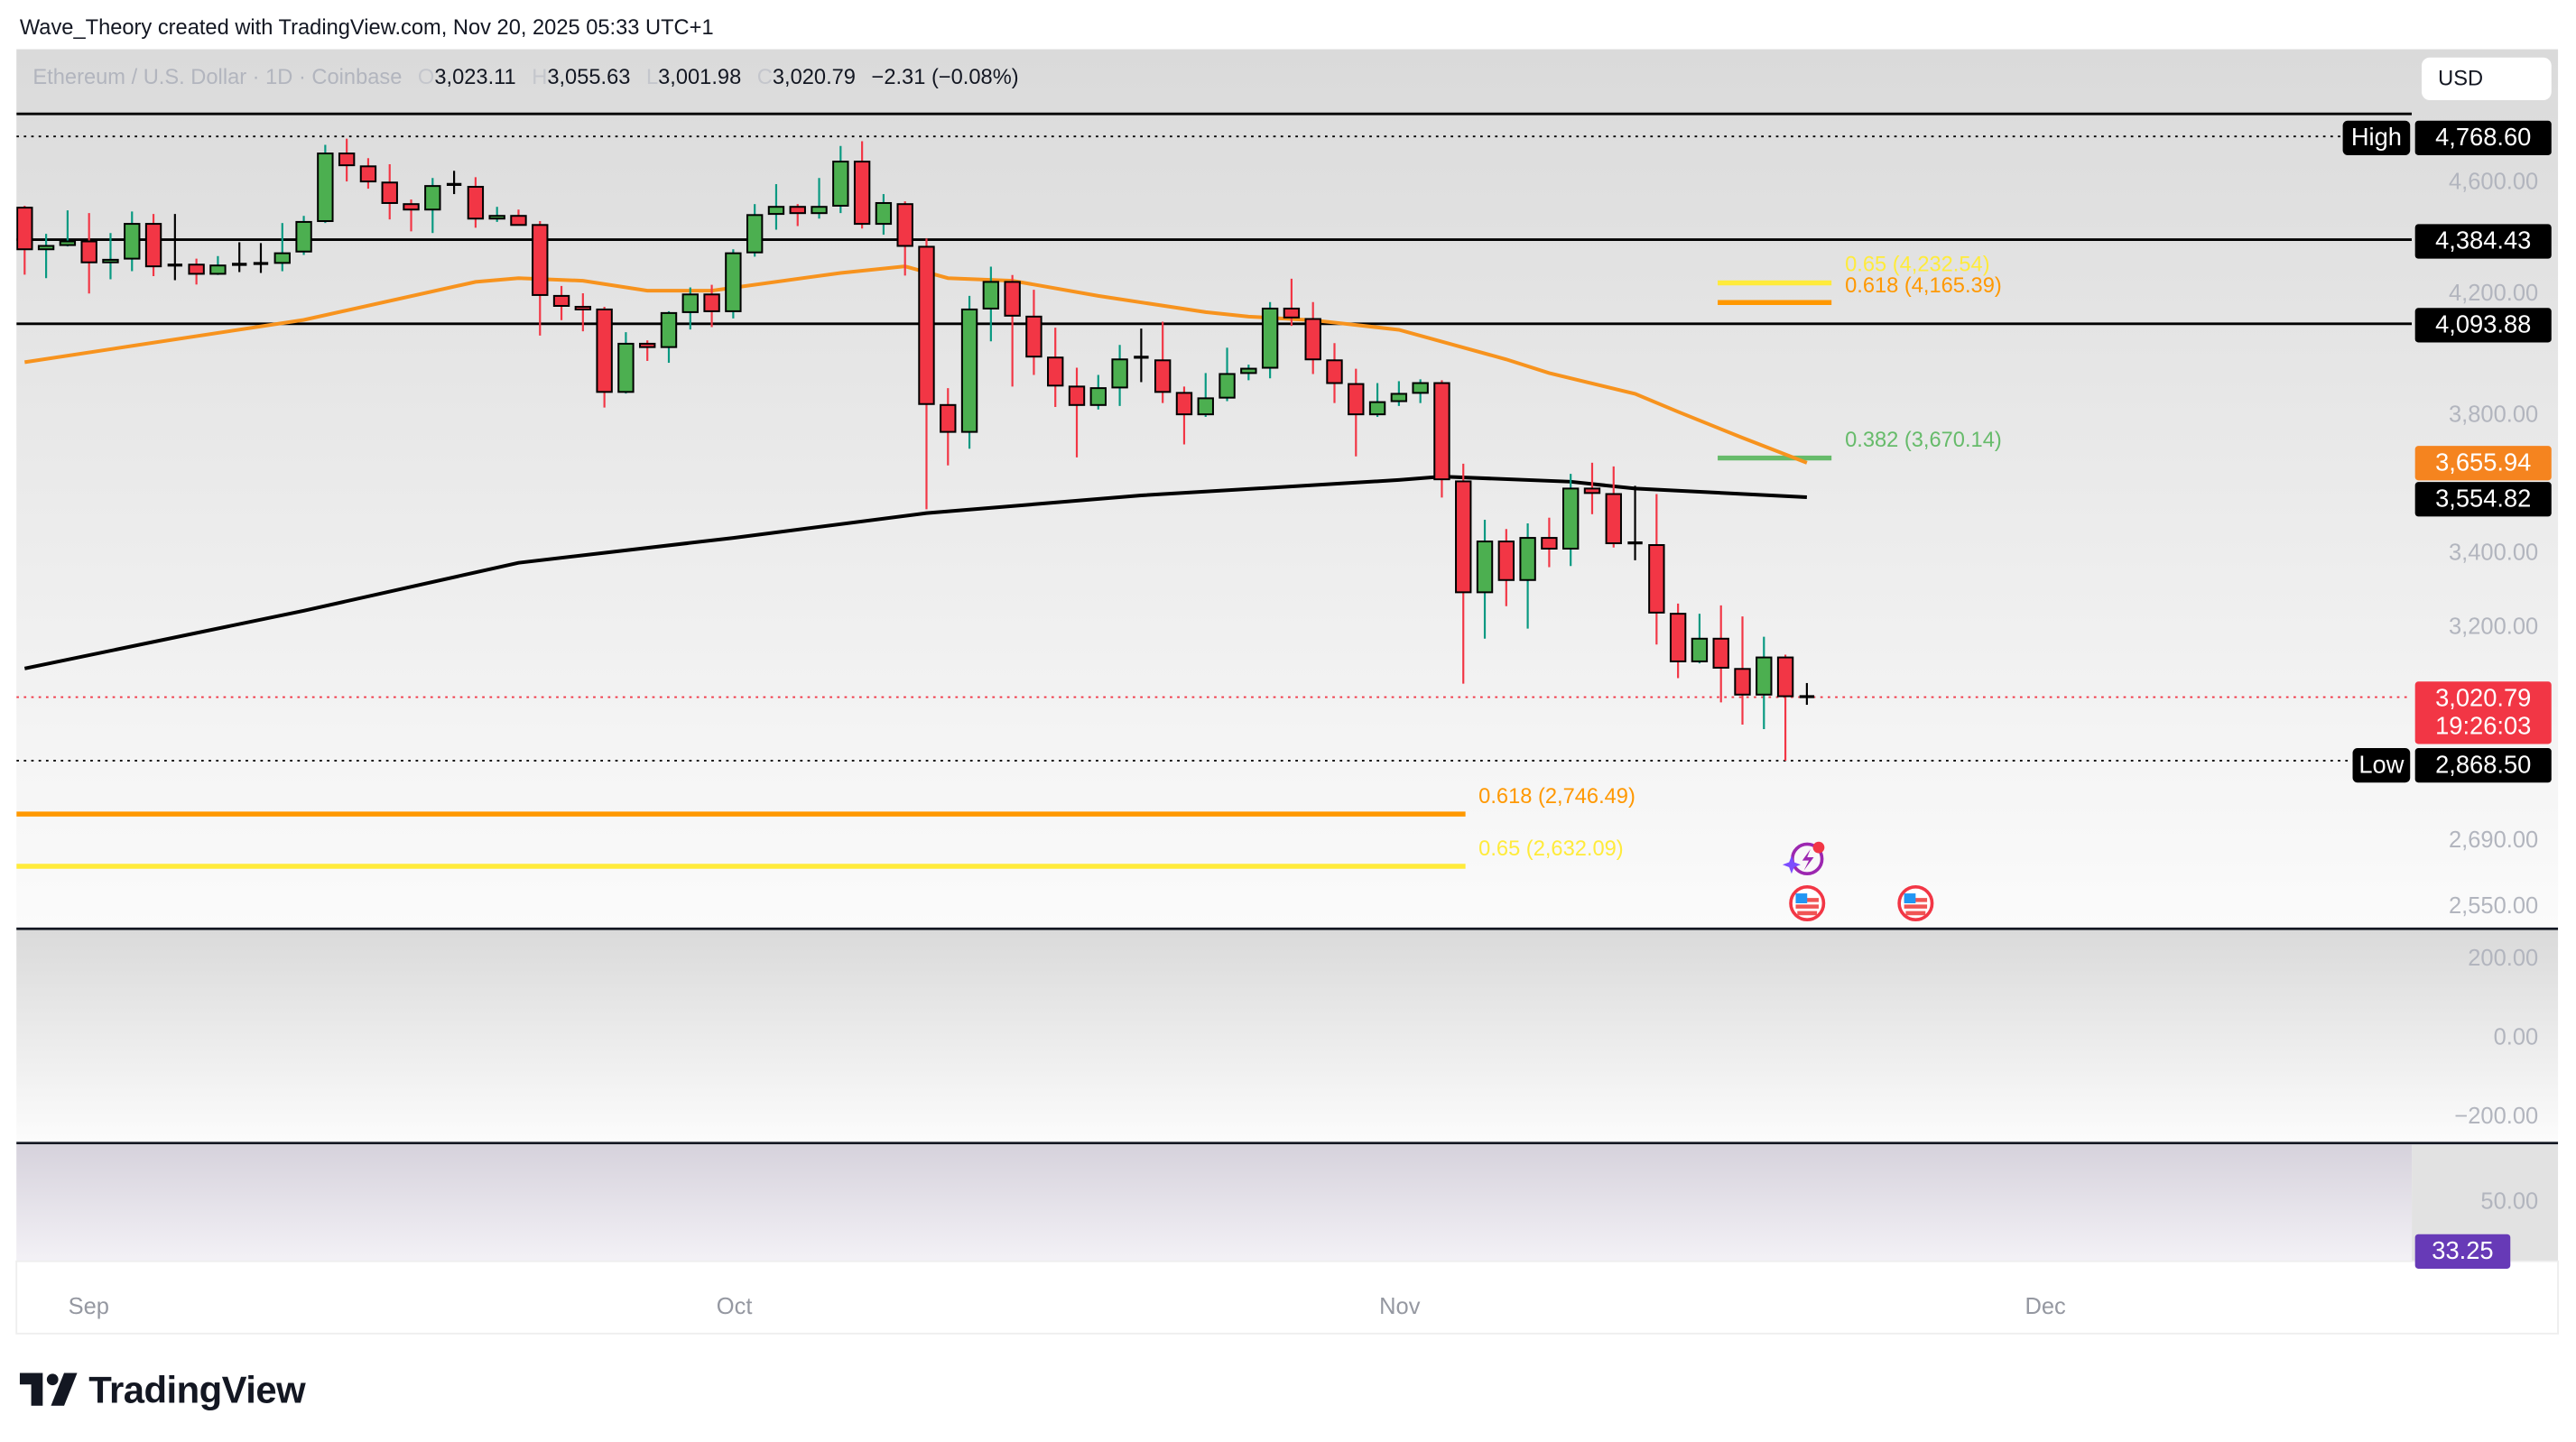 This screenshot has width=2576, height=1442. I want to click on price-tick: 2,690.00, so click(2494, 839).